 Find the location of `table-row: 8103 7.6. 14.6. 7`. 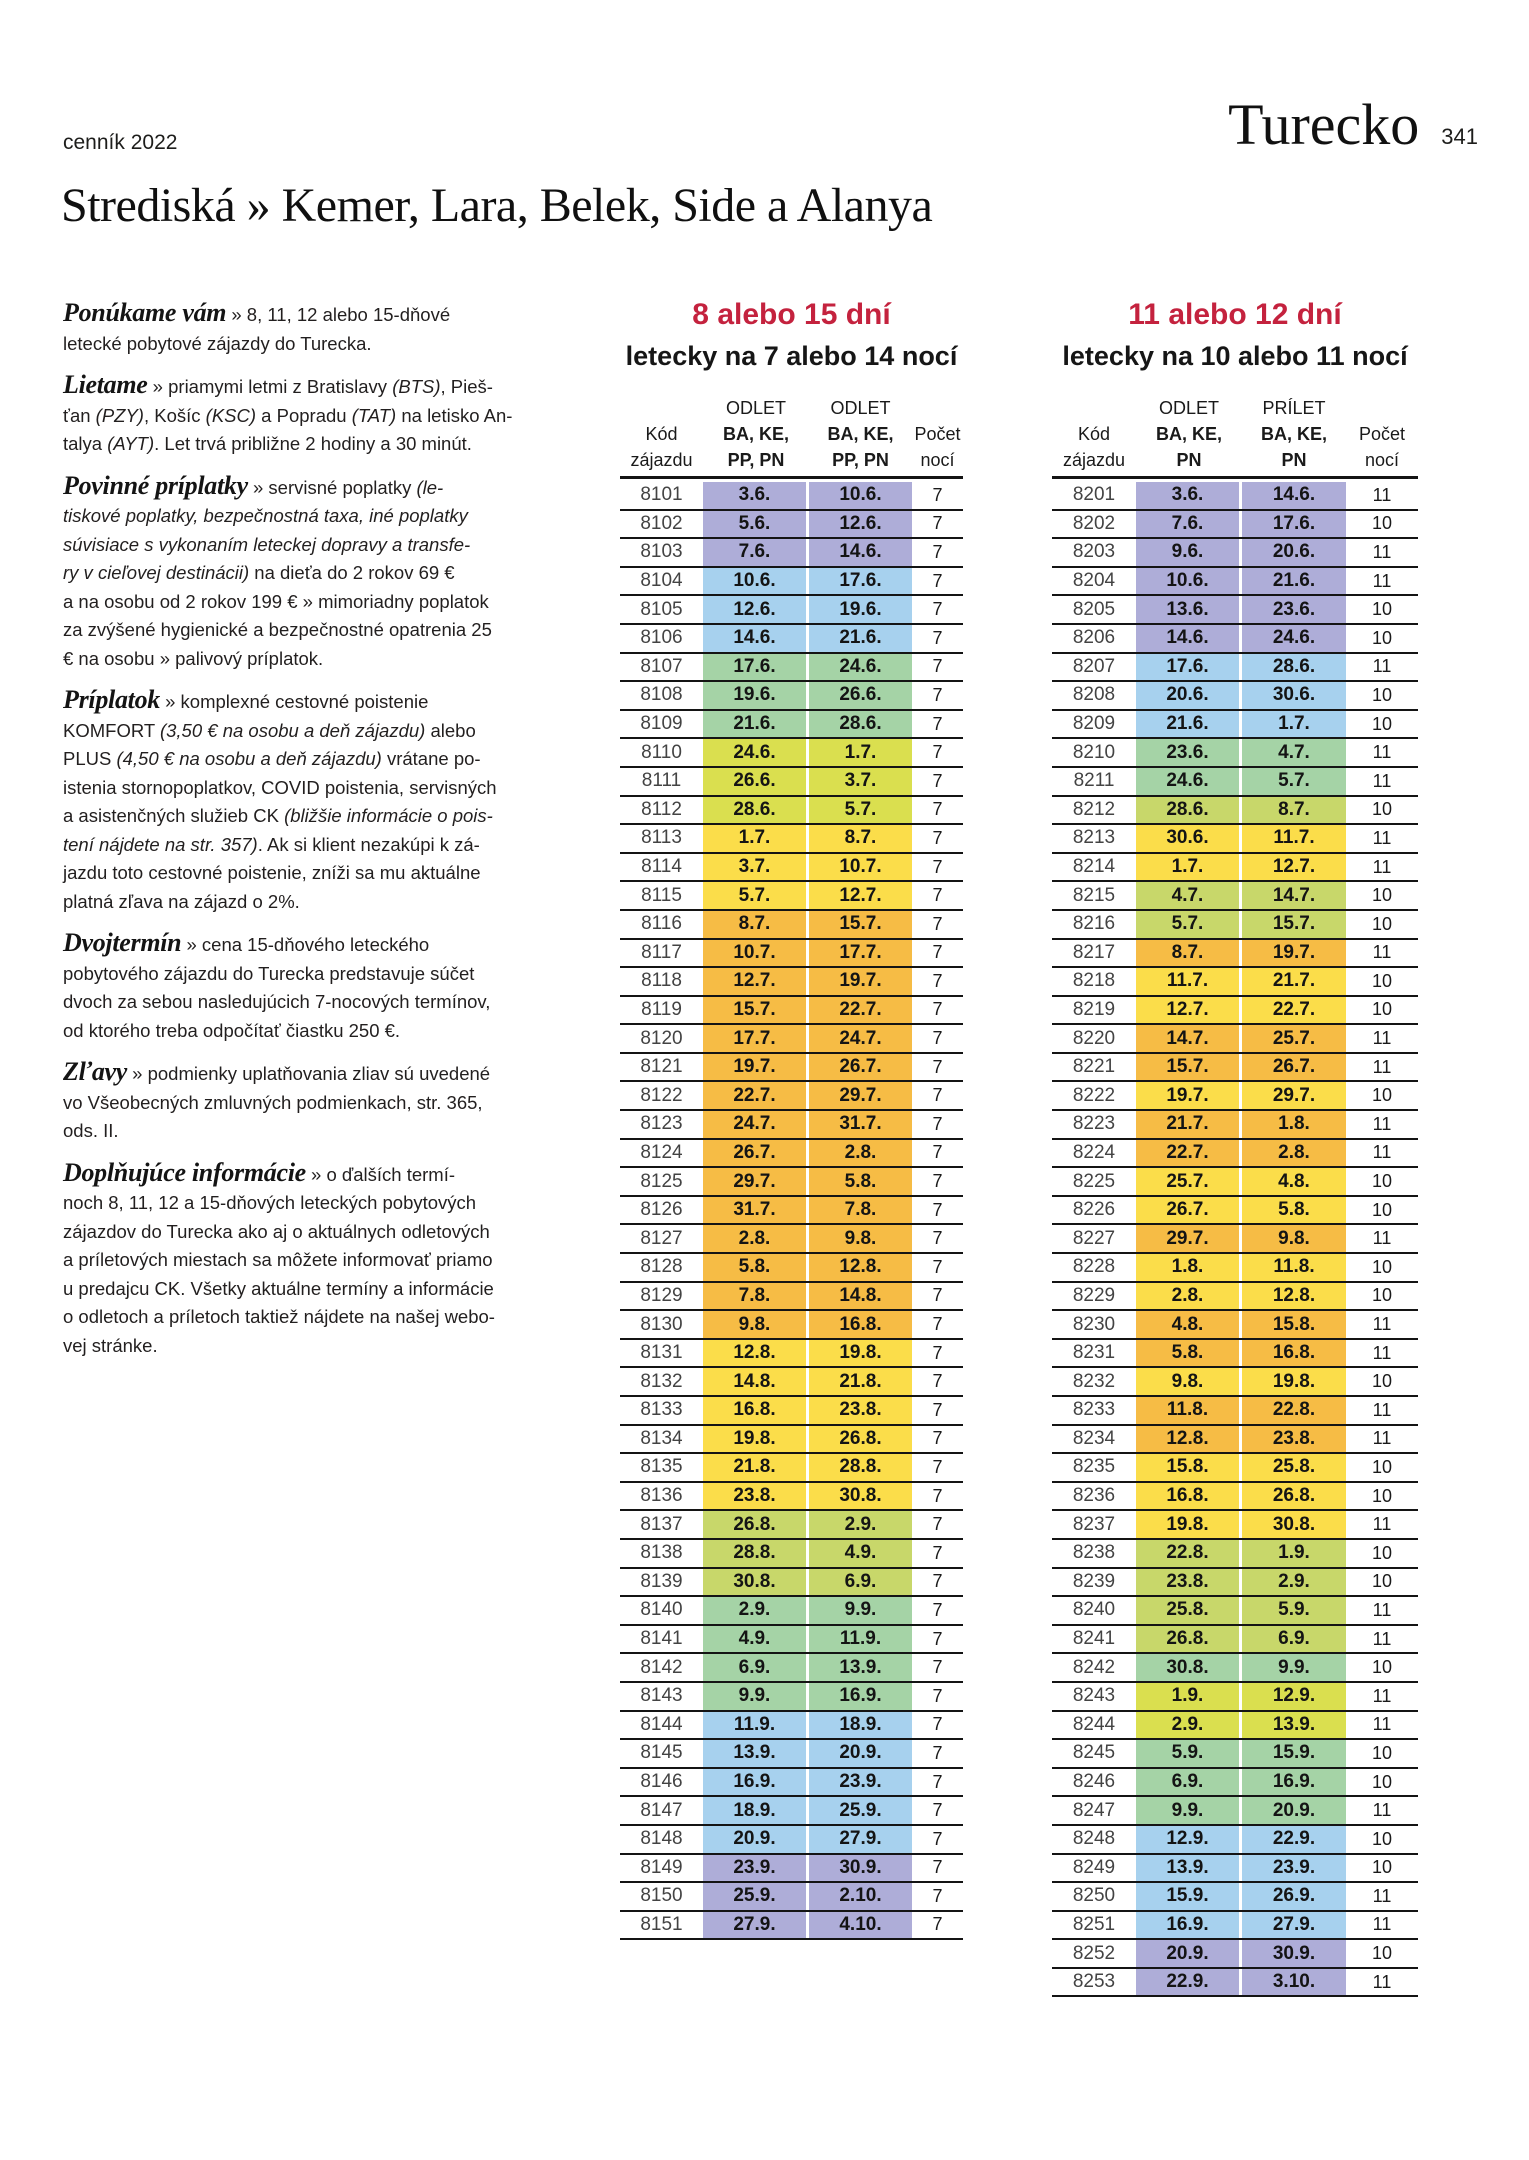

table-row: 8103 7.6. 14.6. 7 is located at coordinates (791, 553).